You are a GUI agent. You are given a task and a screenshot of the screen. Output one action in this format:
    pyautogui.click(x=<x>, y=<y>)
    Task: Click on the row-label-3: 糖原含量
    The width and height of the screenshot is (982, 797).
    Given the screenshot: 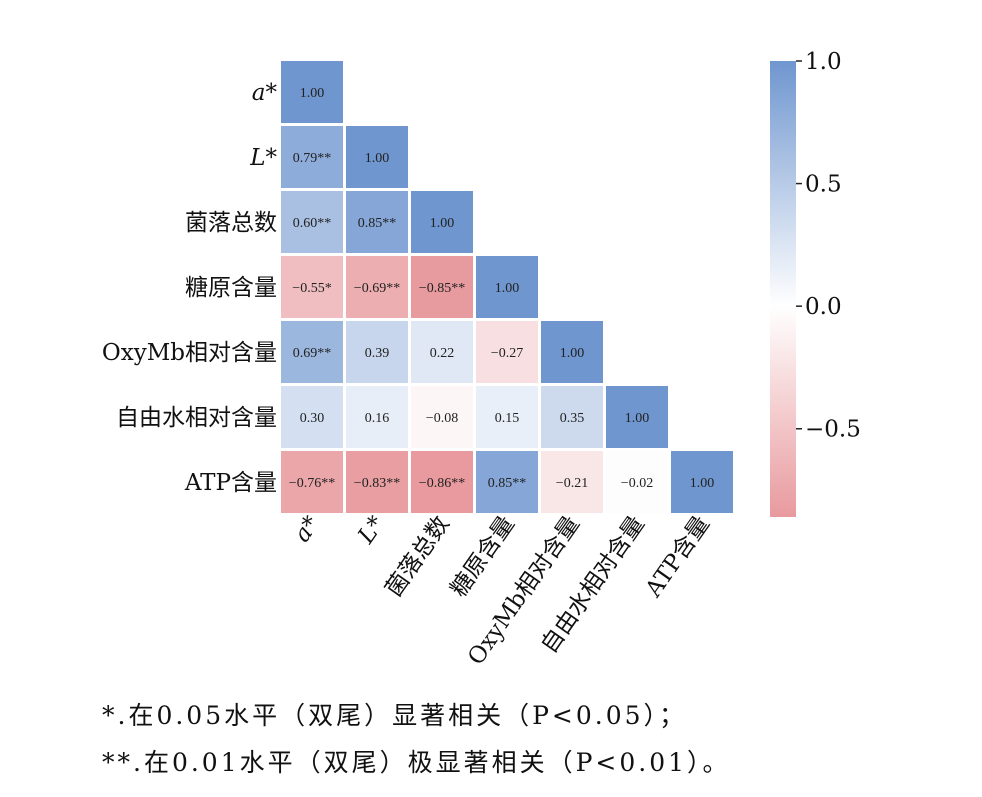 What is the action you would take?
    pyautogui.click(x=231, y=288)
    